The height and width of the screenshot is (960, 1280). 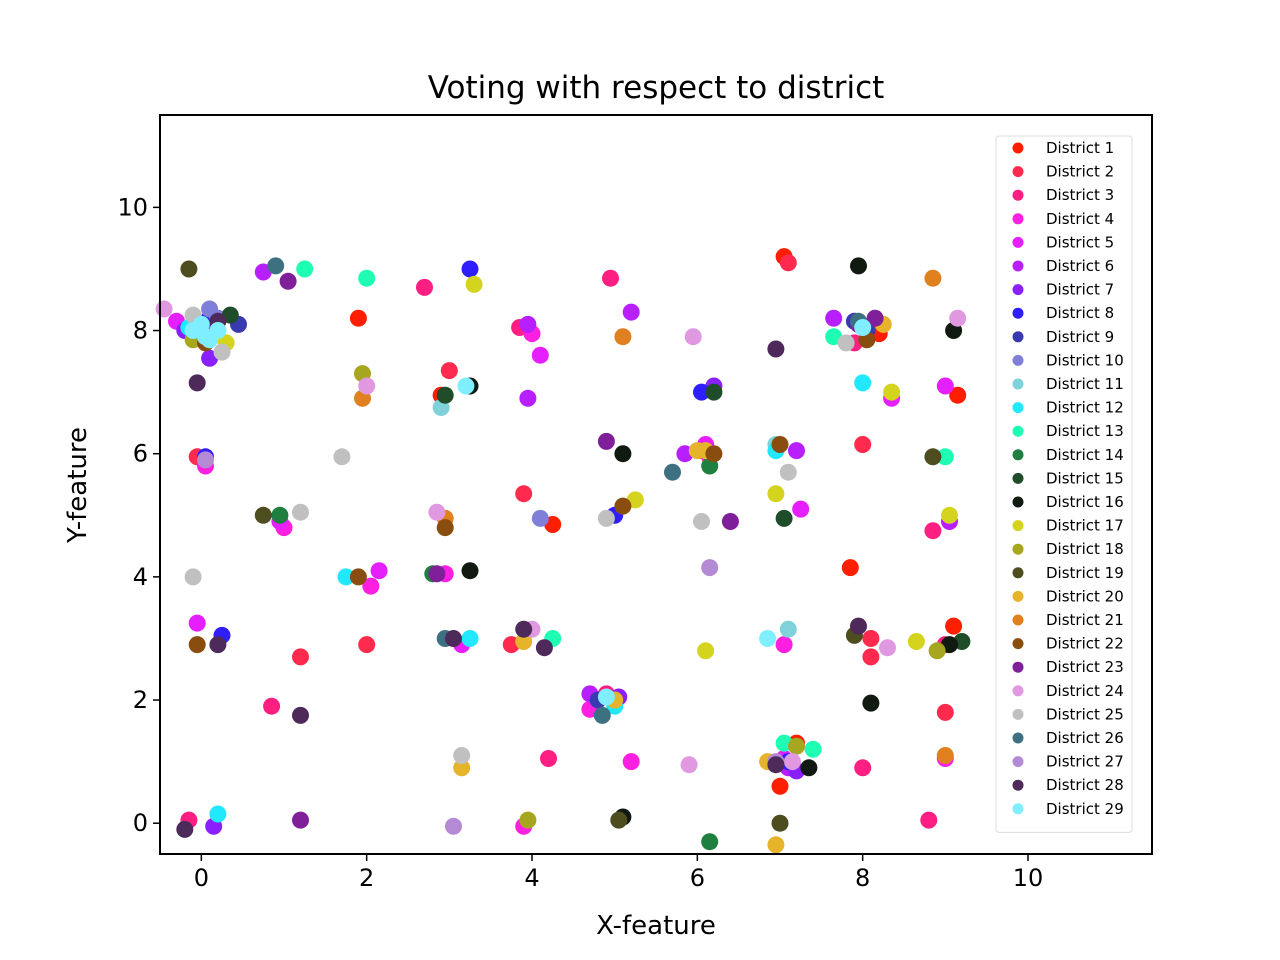 I want to click on legend-label-3: District 3, so click(x=1080, y=195).